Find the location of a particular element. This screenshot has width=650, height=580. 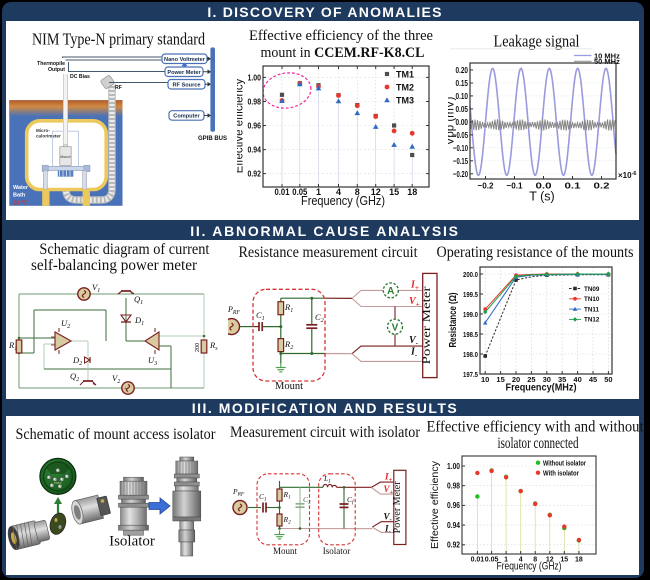

svg-text: TN12 is located at coordinates (592, 320).